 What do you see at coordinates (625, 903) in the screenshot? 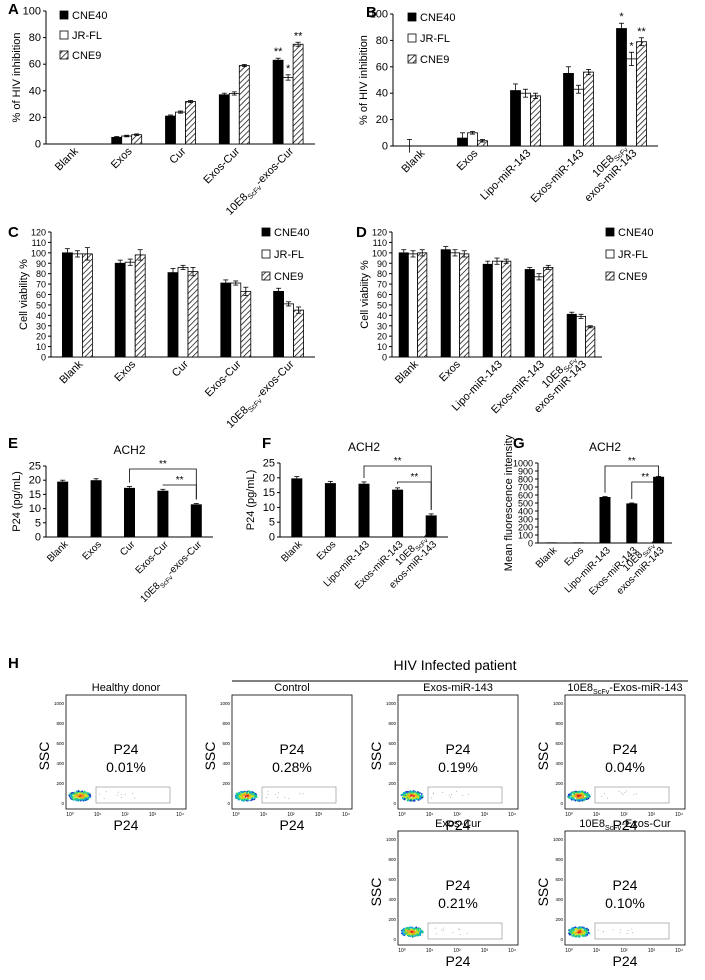
I see `gate-percent: 0.10%` at bounding box center [625, 903].